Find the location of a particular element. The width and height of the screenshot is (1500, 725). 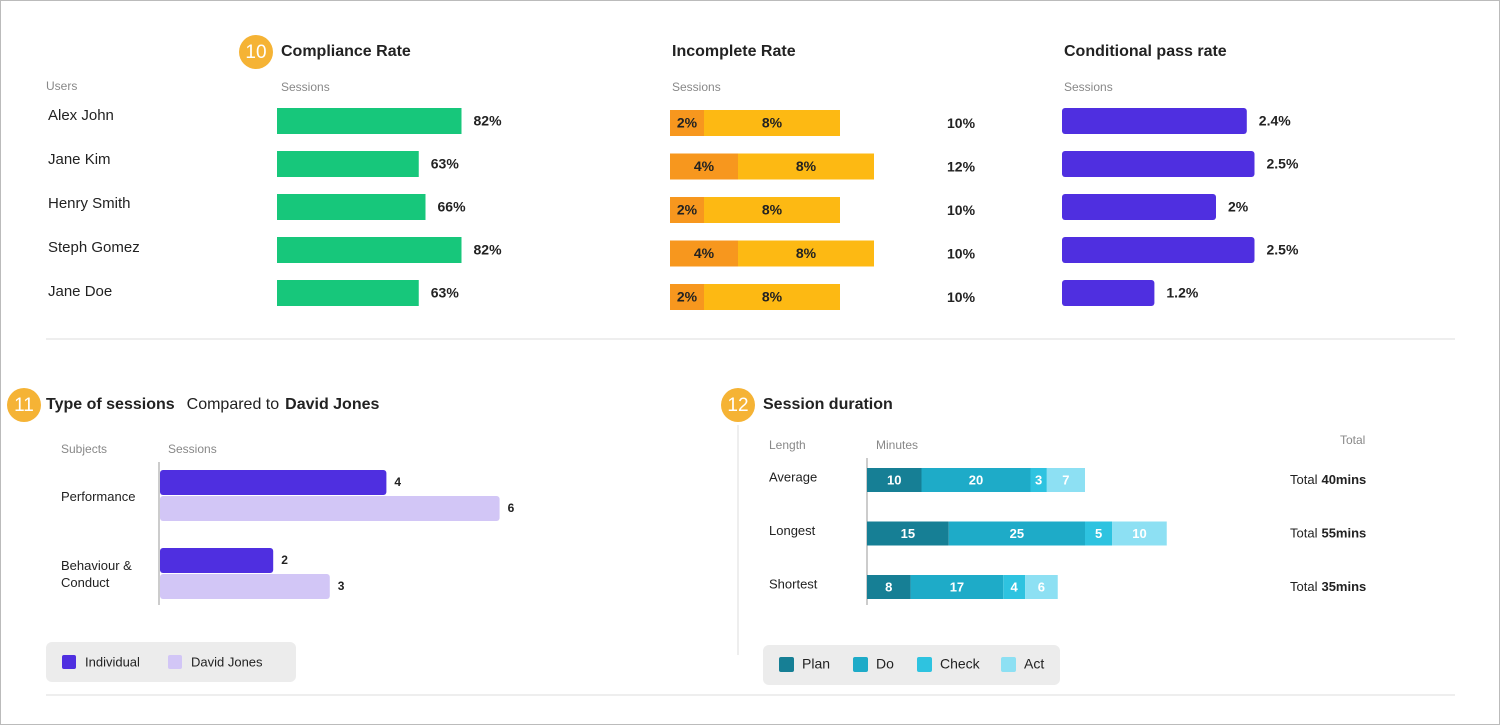

chart-title: Type of sessions Compared to David Jones is located at coordinates (213, 404).